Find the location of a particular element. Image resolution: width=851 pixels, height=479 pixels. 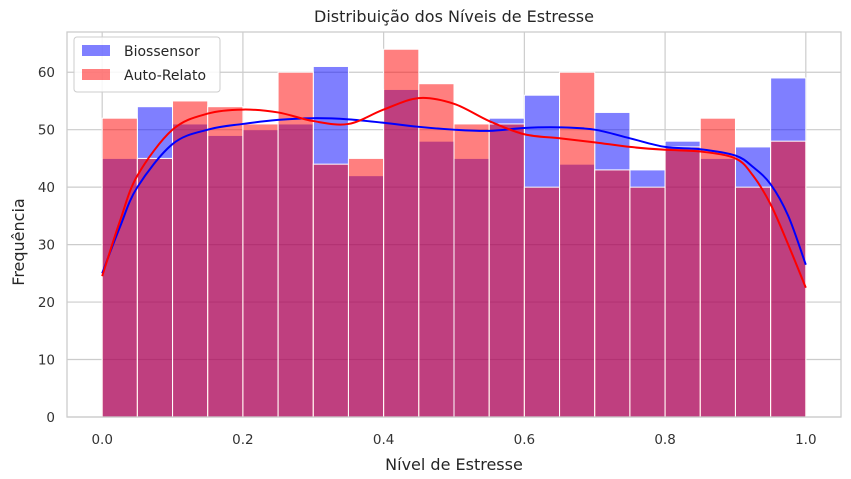

y-tick-label: 20 is located at coordinates (46, 303).